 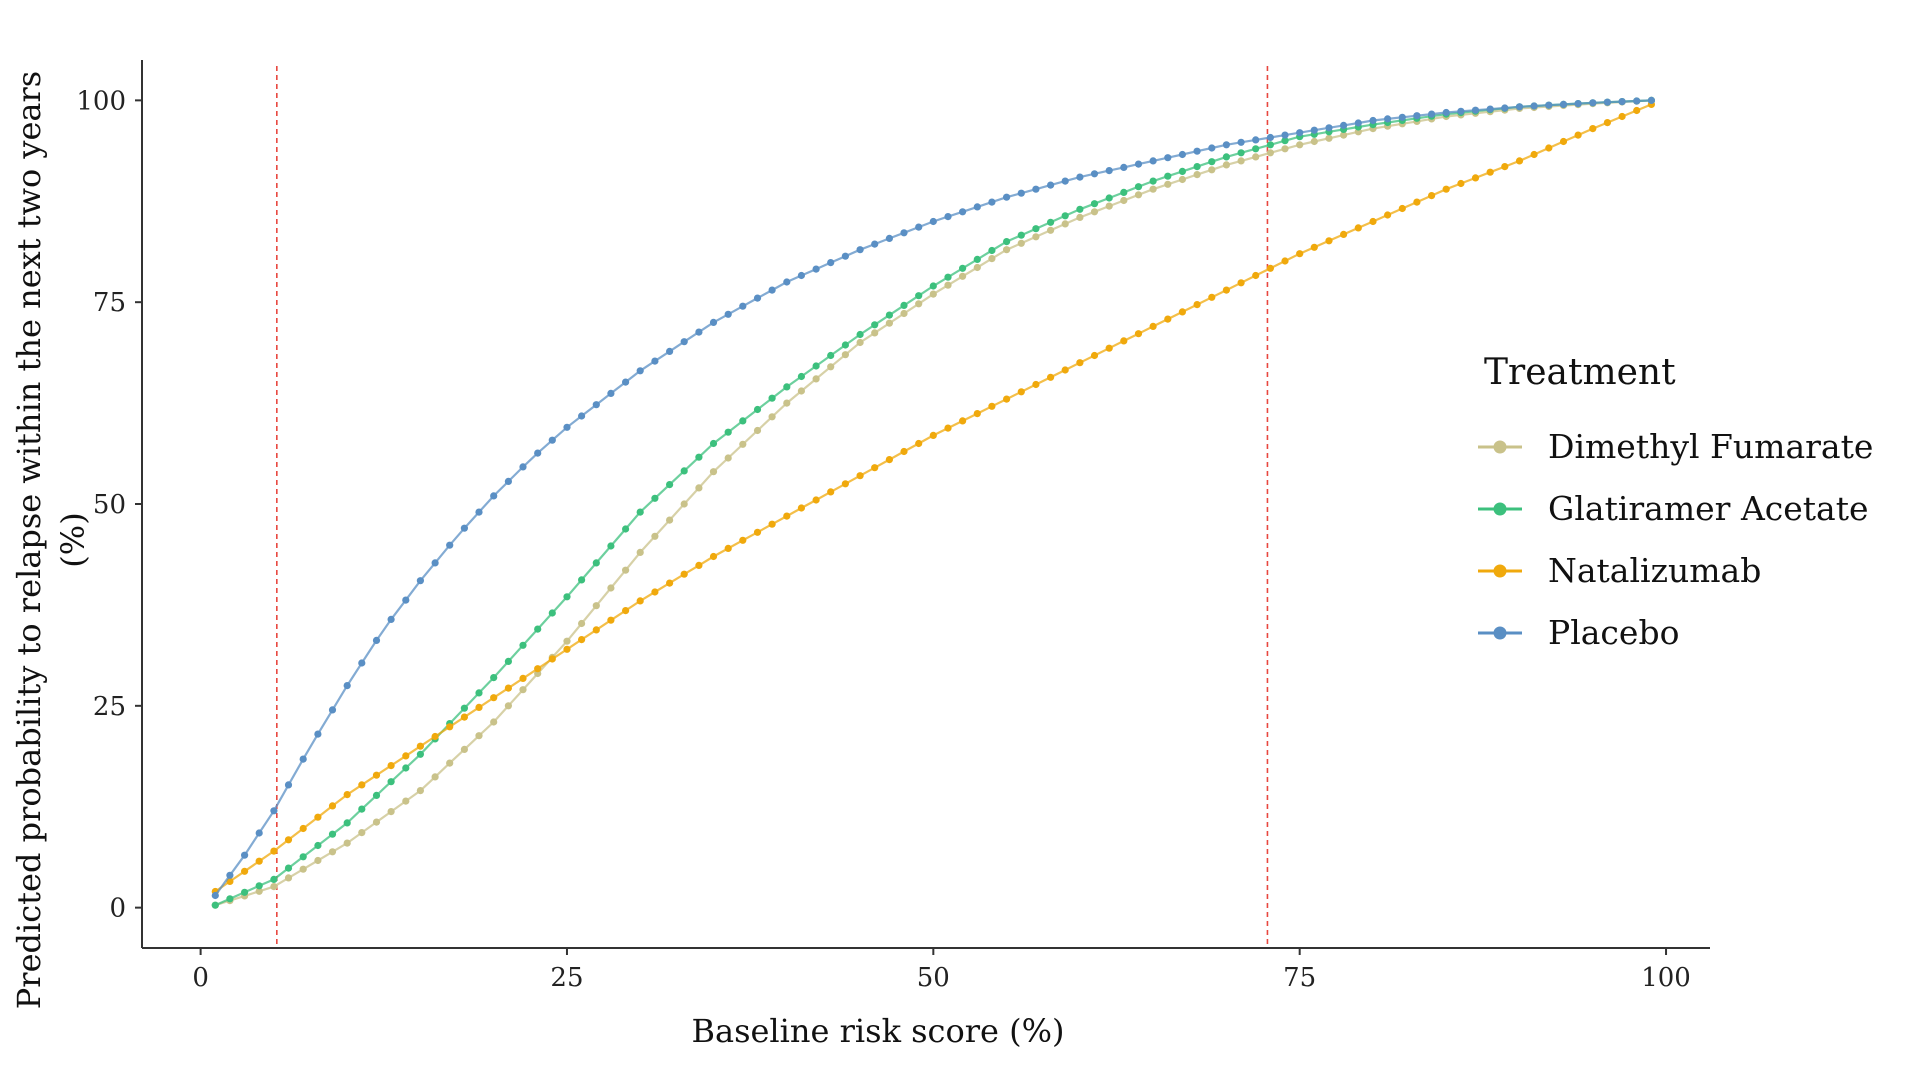 What do you see at coordinates (1500, 509) in the screenshot?
I see `legend-key-marker` at bounding box center [1500, 509].